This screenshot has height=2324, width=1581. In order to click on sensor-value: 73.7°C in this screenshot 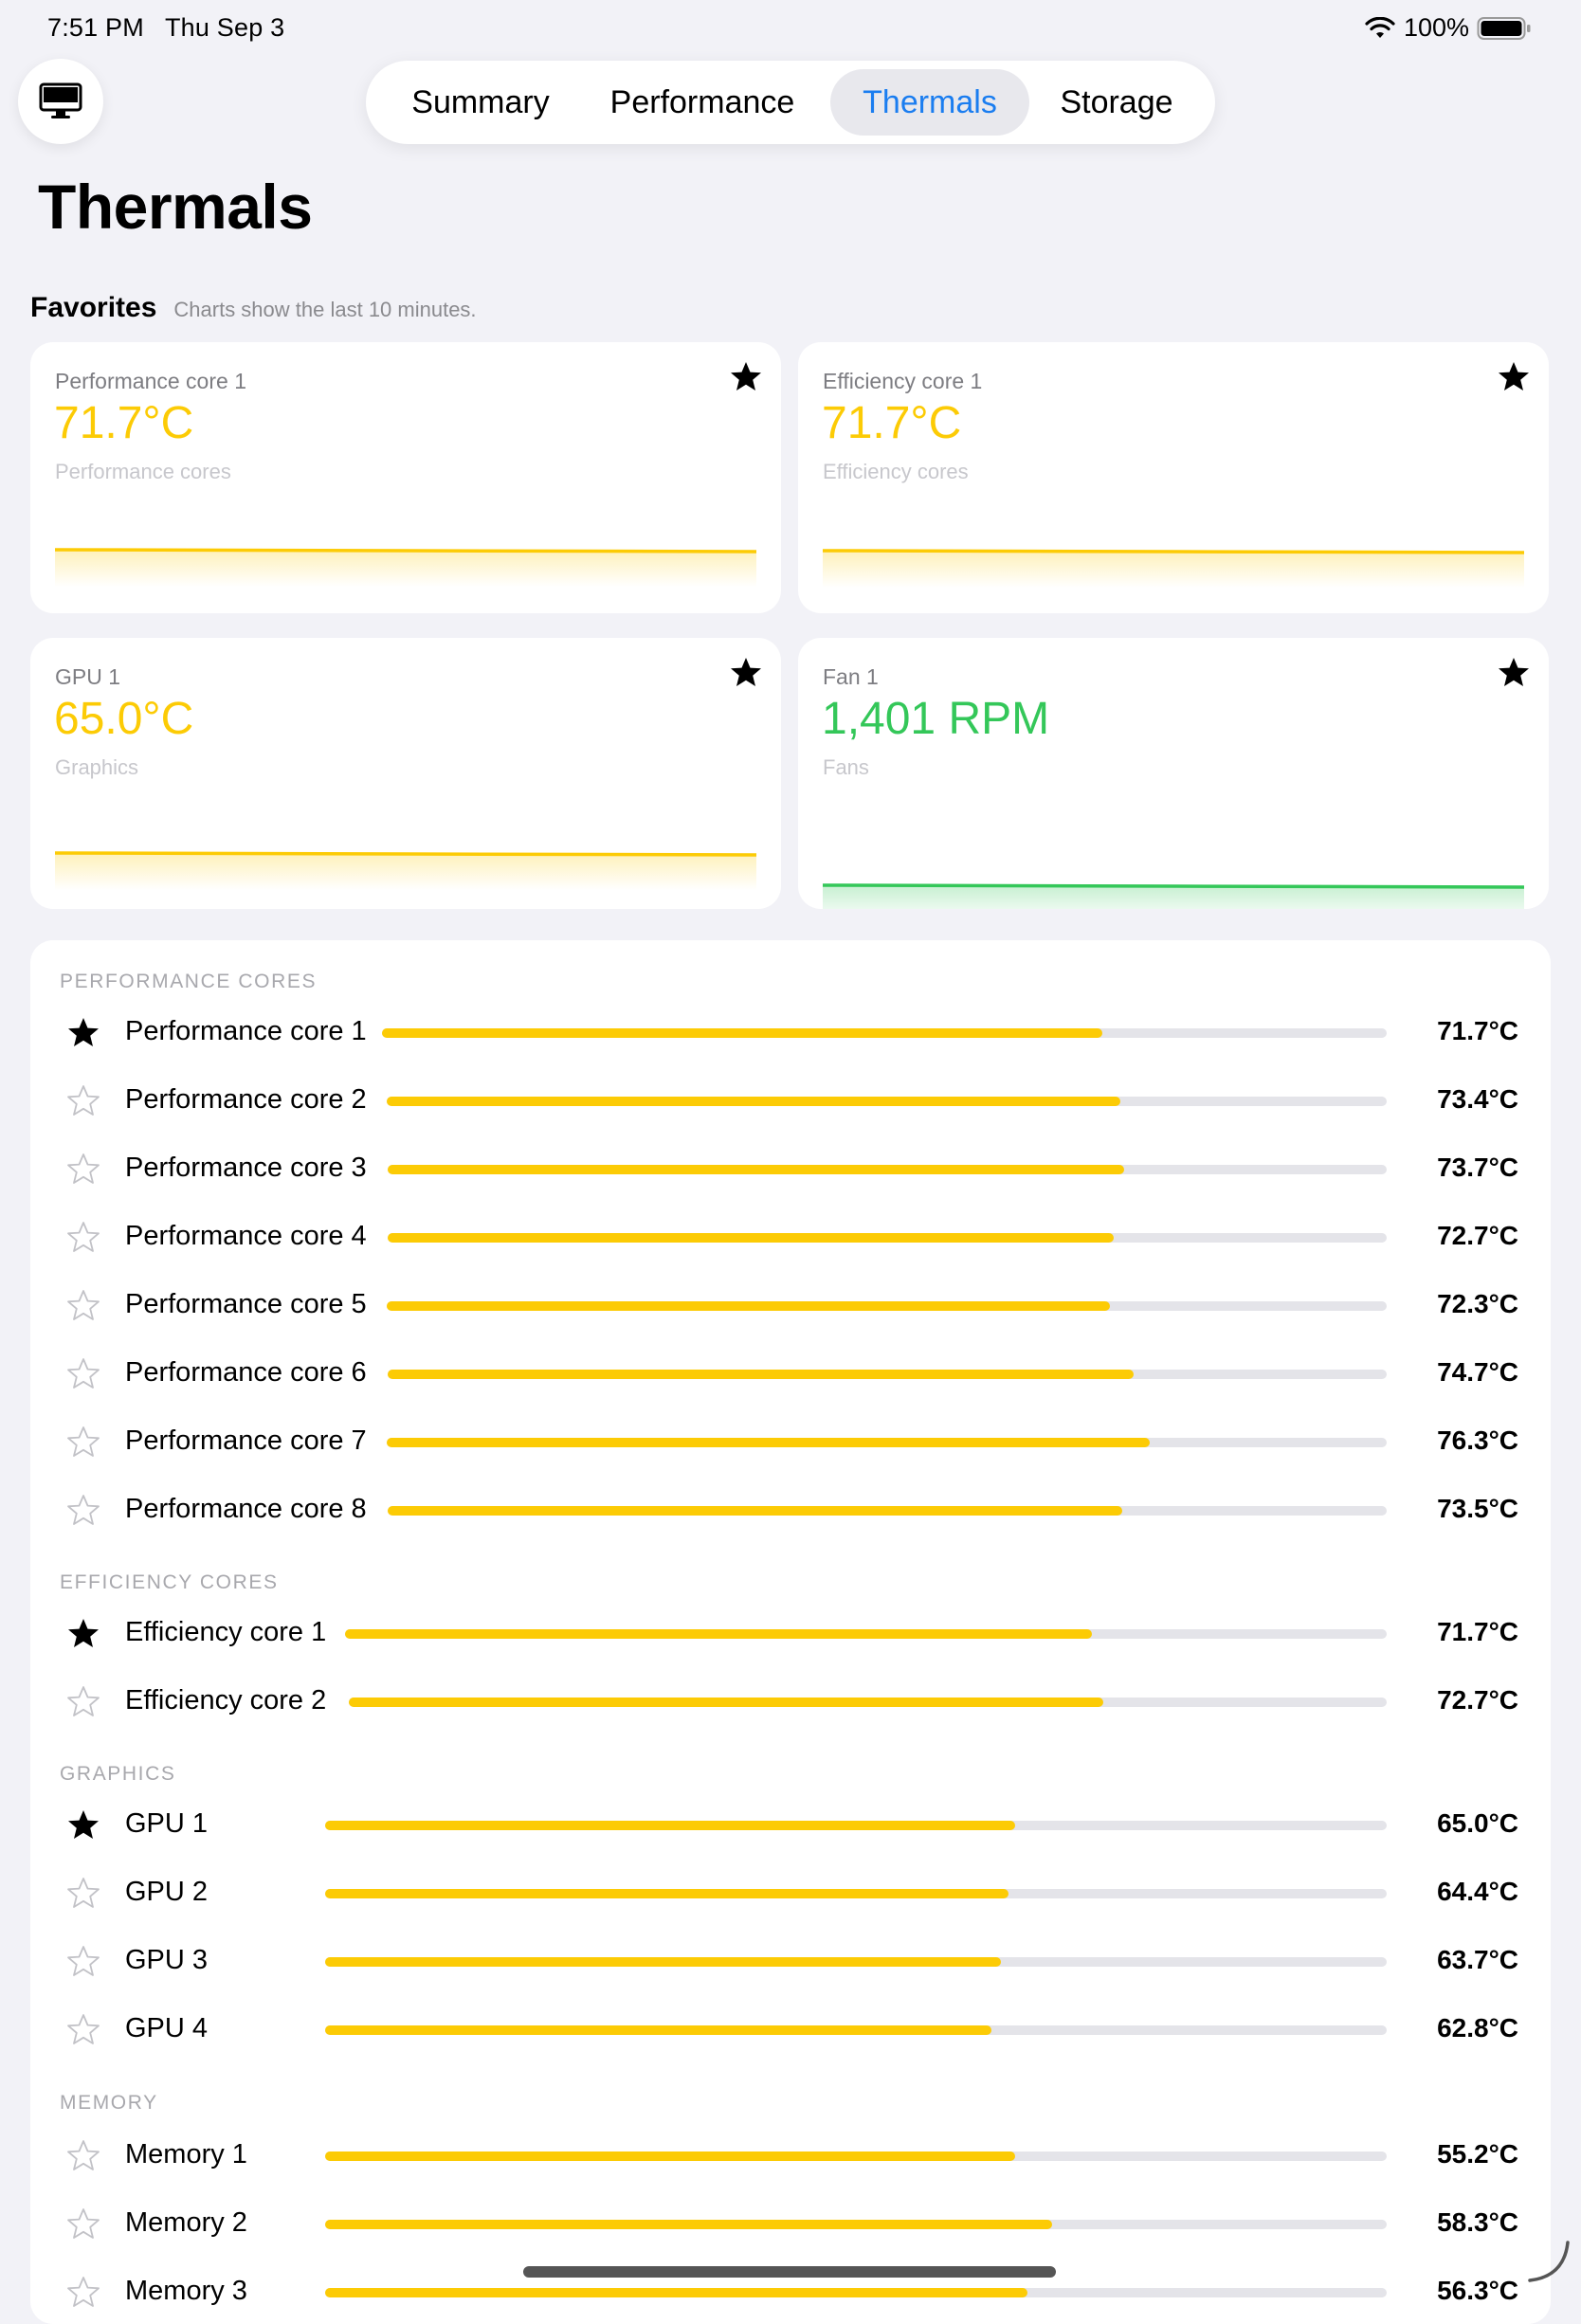, I will do `click(1477, 1167)`.